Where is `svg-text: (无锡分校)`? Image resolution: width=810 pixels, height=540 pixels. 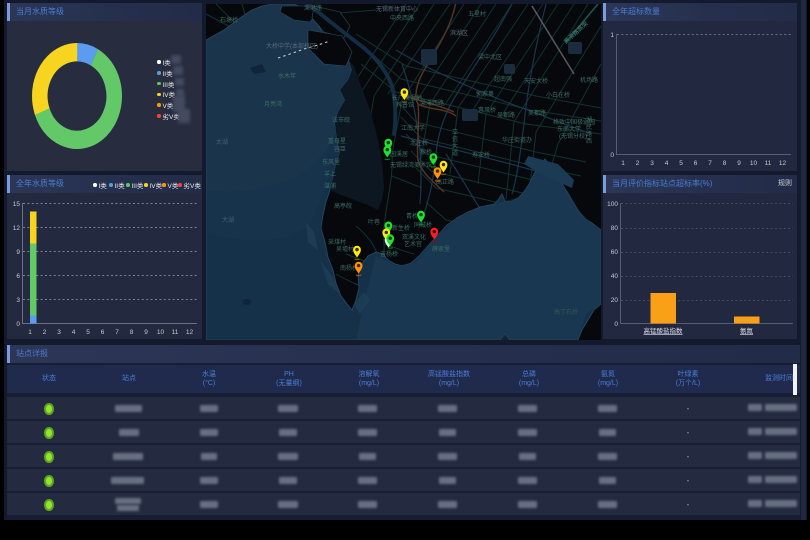
svg-text: (无锡分校) is located at coordinates (573, 136).